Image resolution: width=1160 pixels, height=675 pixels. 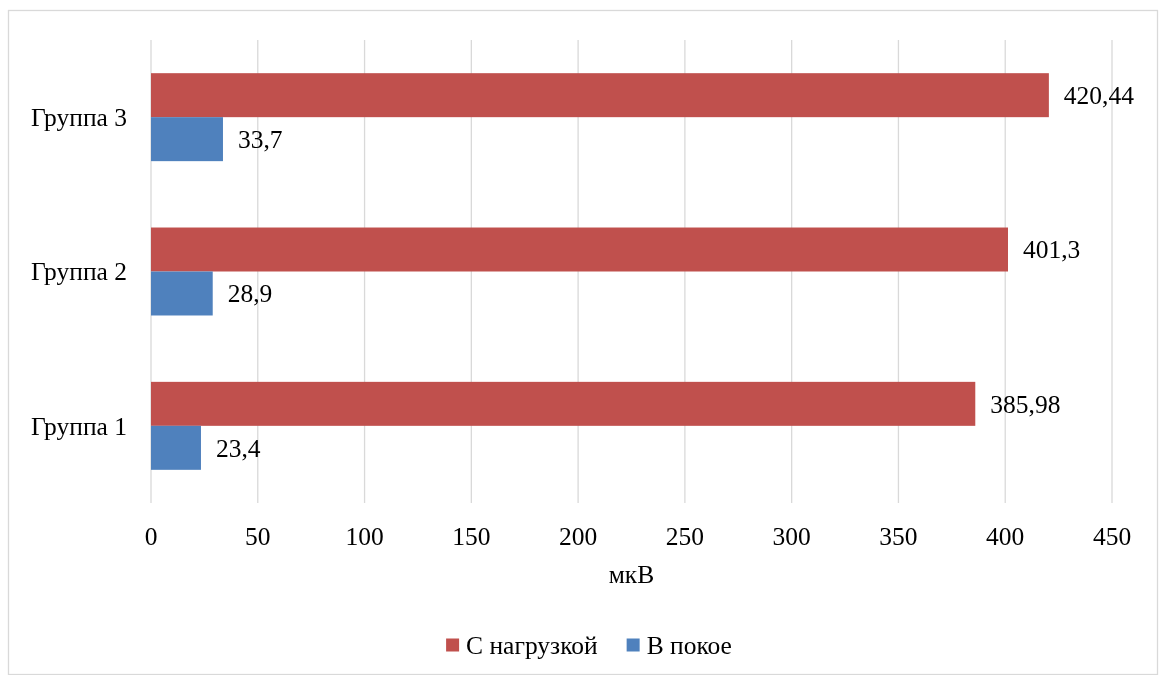 I want to click on y-tick-label: Группа 3, so click(x=78, y=118).